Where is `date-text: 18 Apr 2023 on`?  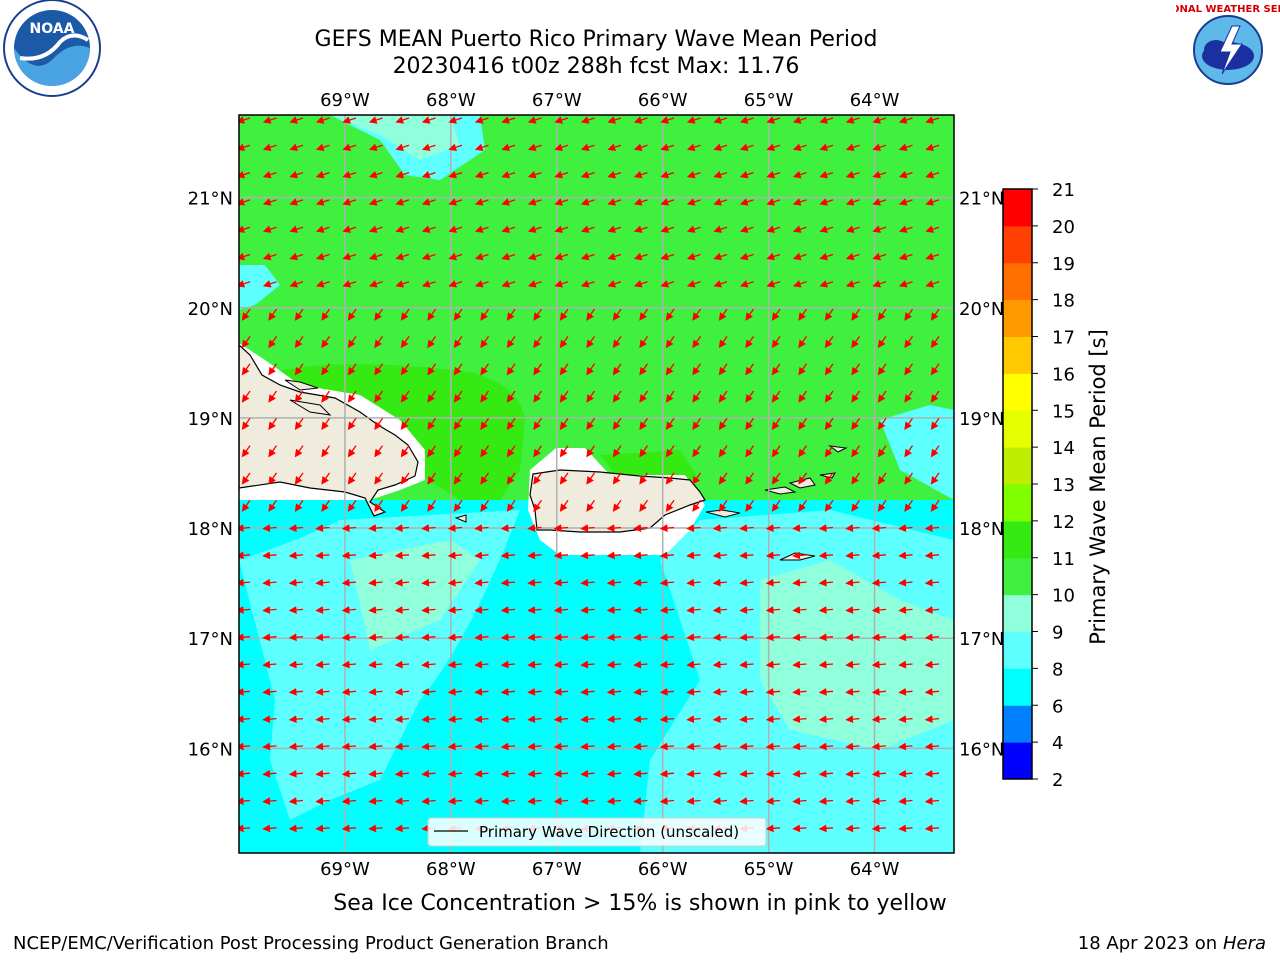 date-text: 18 Apr 2023 on is located at coordinates (1147, 943).